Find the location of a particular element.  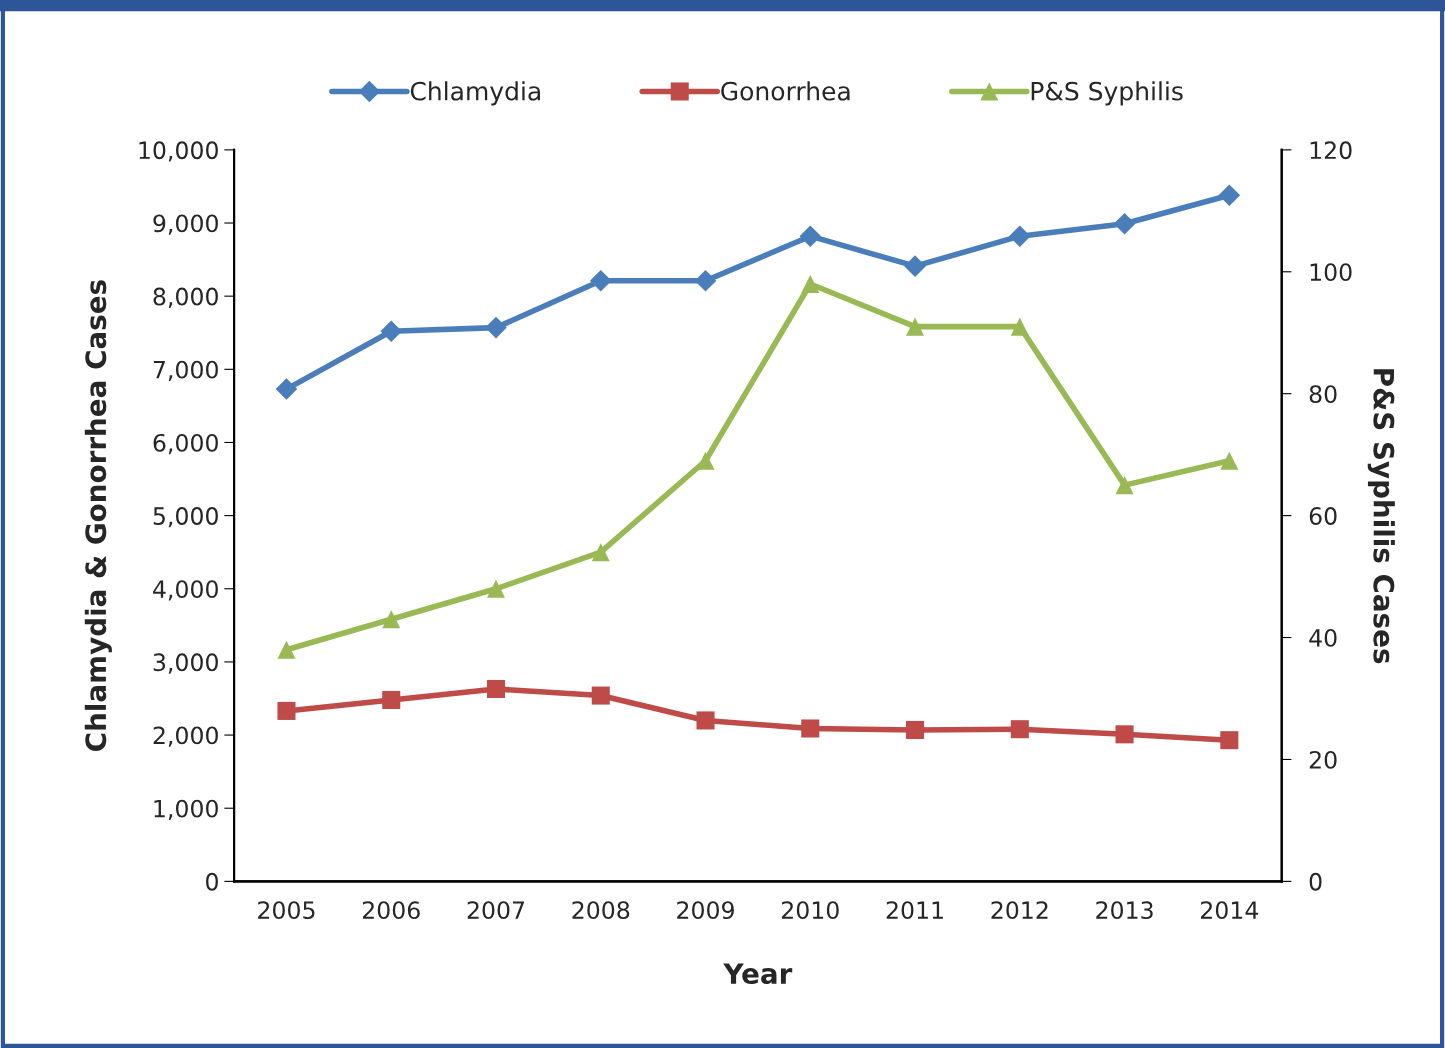

y2-tick-label: 100 is located at coordinates (1331, 272).